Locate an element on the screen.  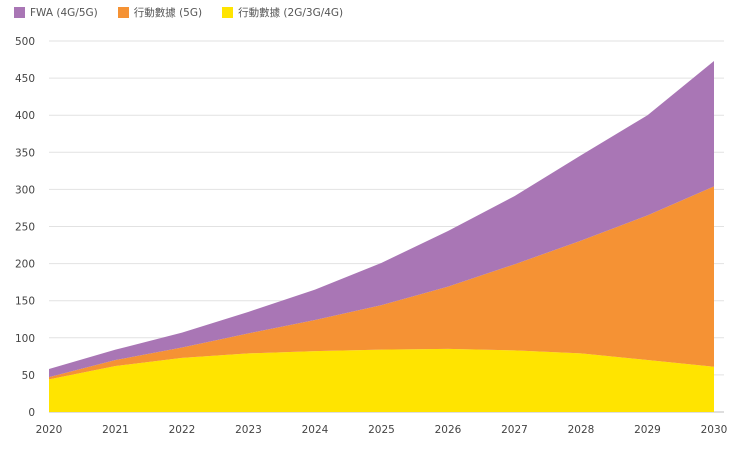
x-tick-label: 2024 is located at coordinates (315, 430).